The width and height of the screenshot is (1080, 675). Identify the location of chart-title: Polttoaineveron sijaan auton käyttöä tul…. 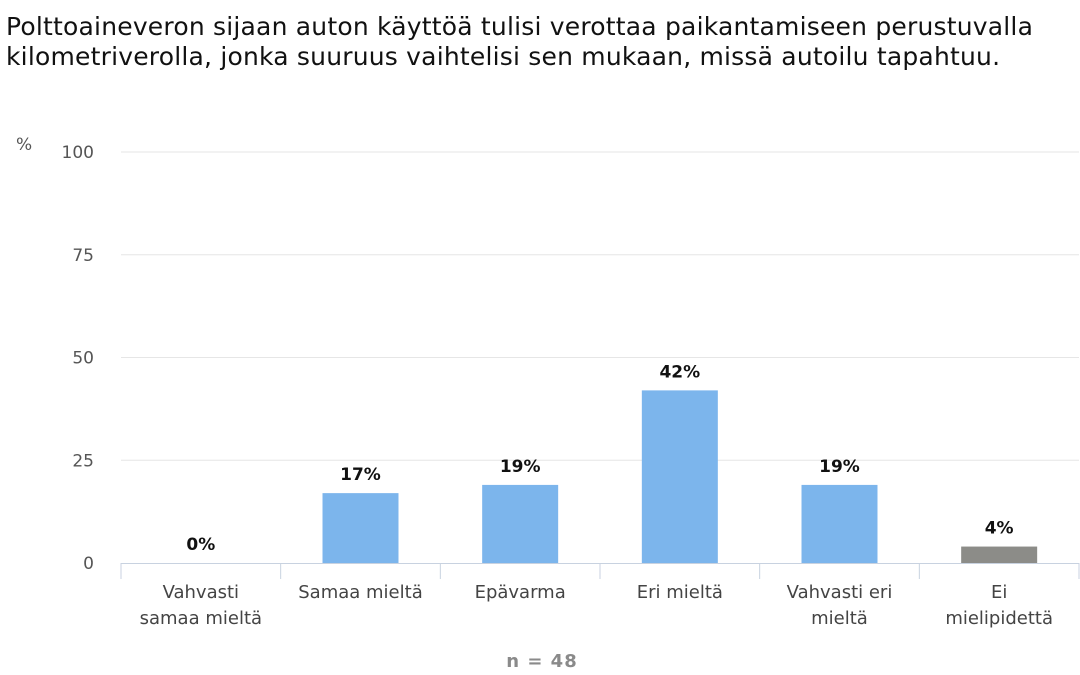
(520, 41).